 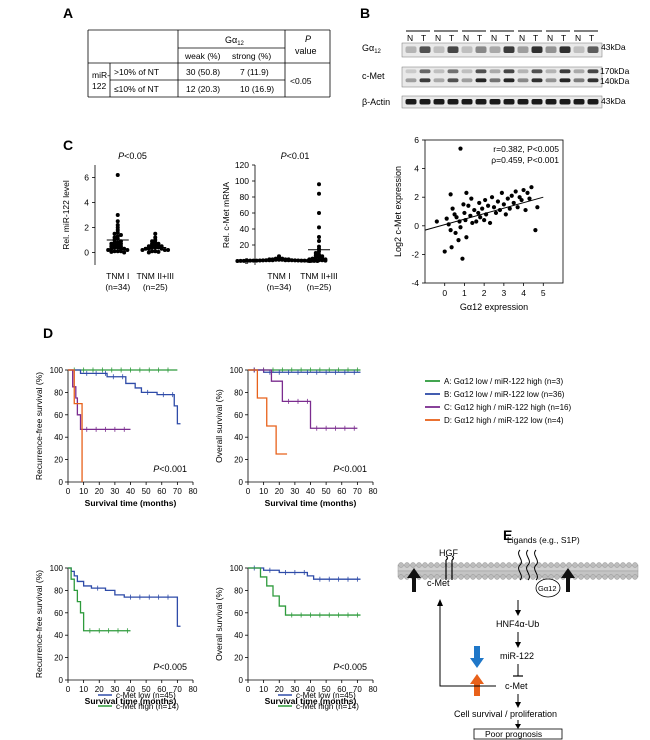 I want to click on x-tick-label: 40, so click(x=130, y=491).